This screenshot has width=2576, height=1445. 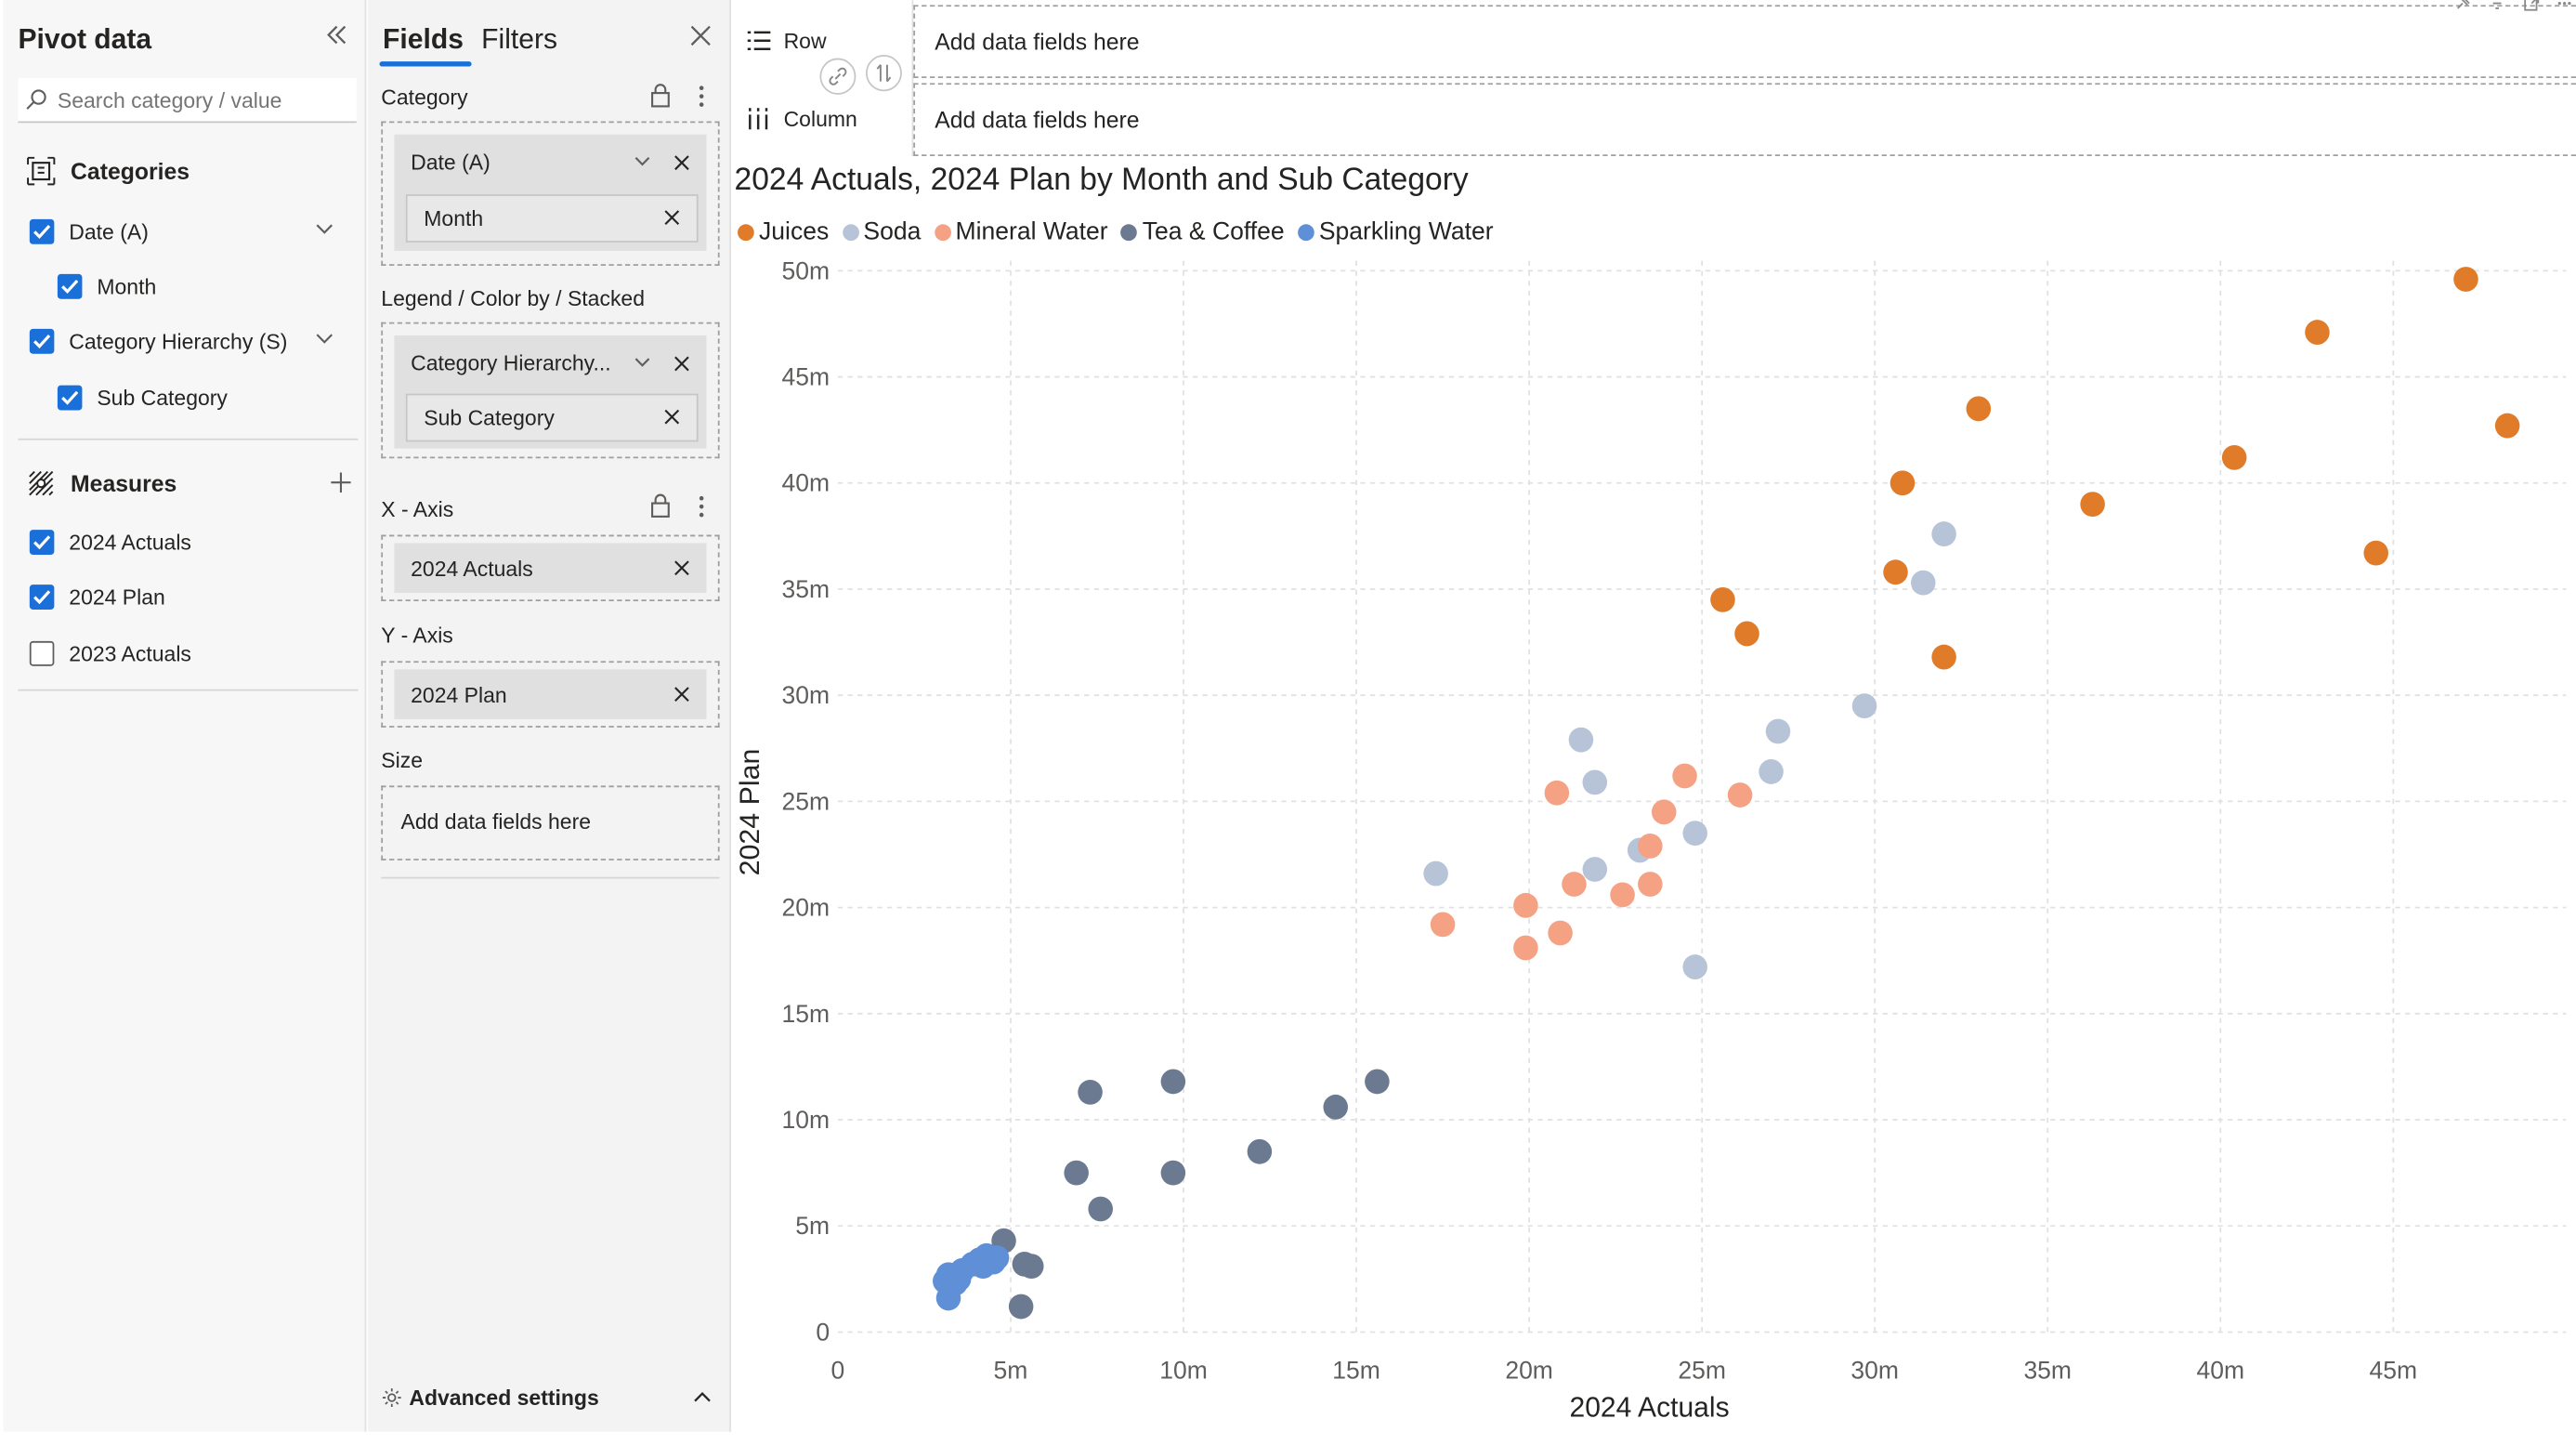 What do you see at coordinates (107, 286) in the screenshot?
I see `category-item-month: Month` at bounding box center [107, 286].